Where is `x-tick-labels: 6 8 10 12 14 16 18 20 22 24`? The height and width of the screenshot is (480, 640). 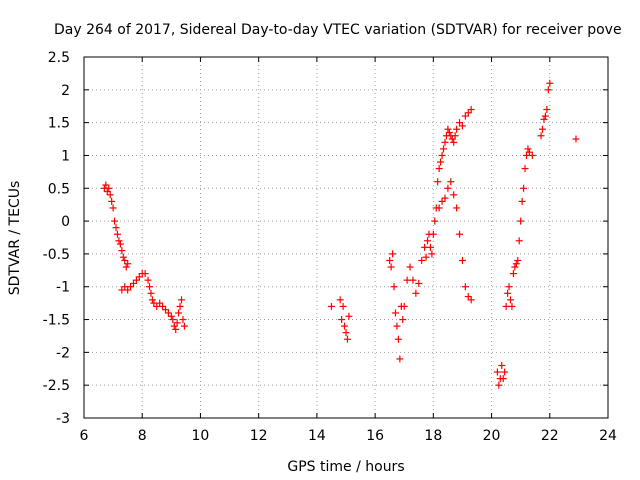 x-tick-labels: 6 8 10 12 14 16 18 20 22 24 is located at coordinates (348, 436).